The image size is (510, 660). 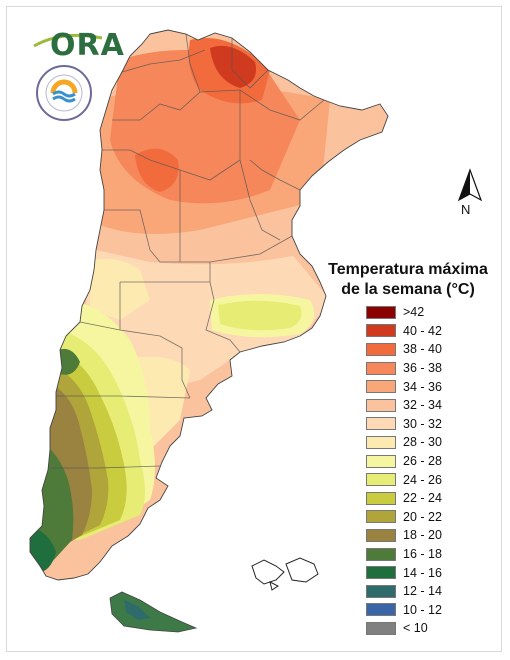 I want to click on legend-item: 30 - 32, so click(x=404, y=424).